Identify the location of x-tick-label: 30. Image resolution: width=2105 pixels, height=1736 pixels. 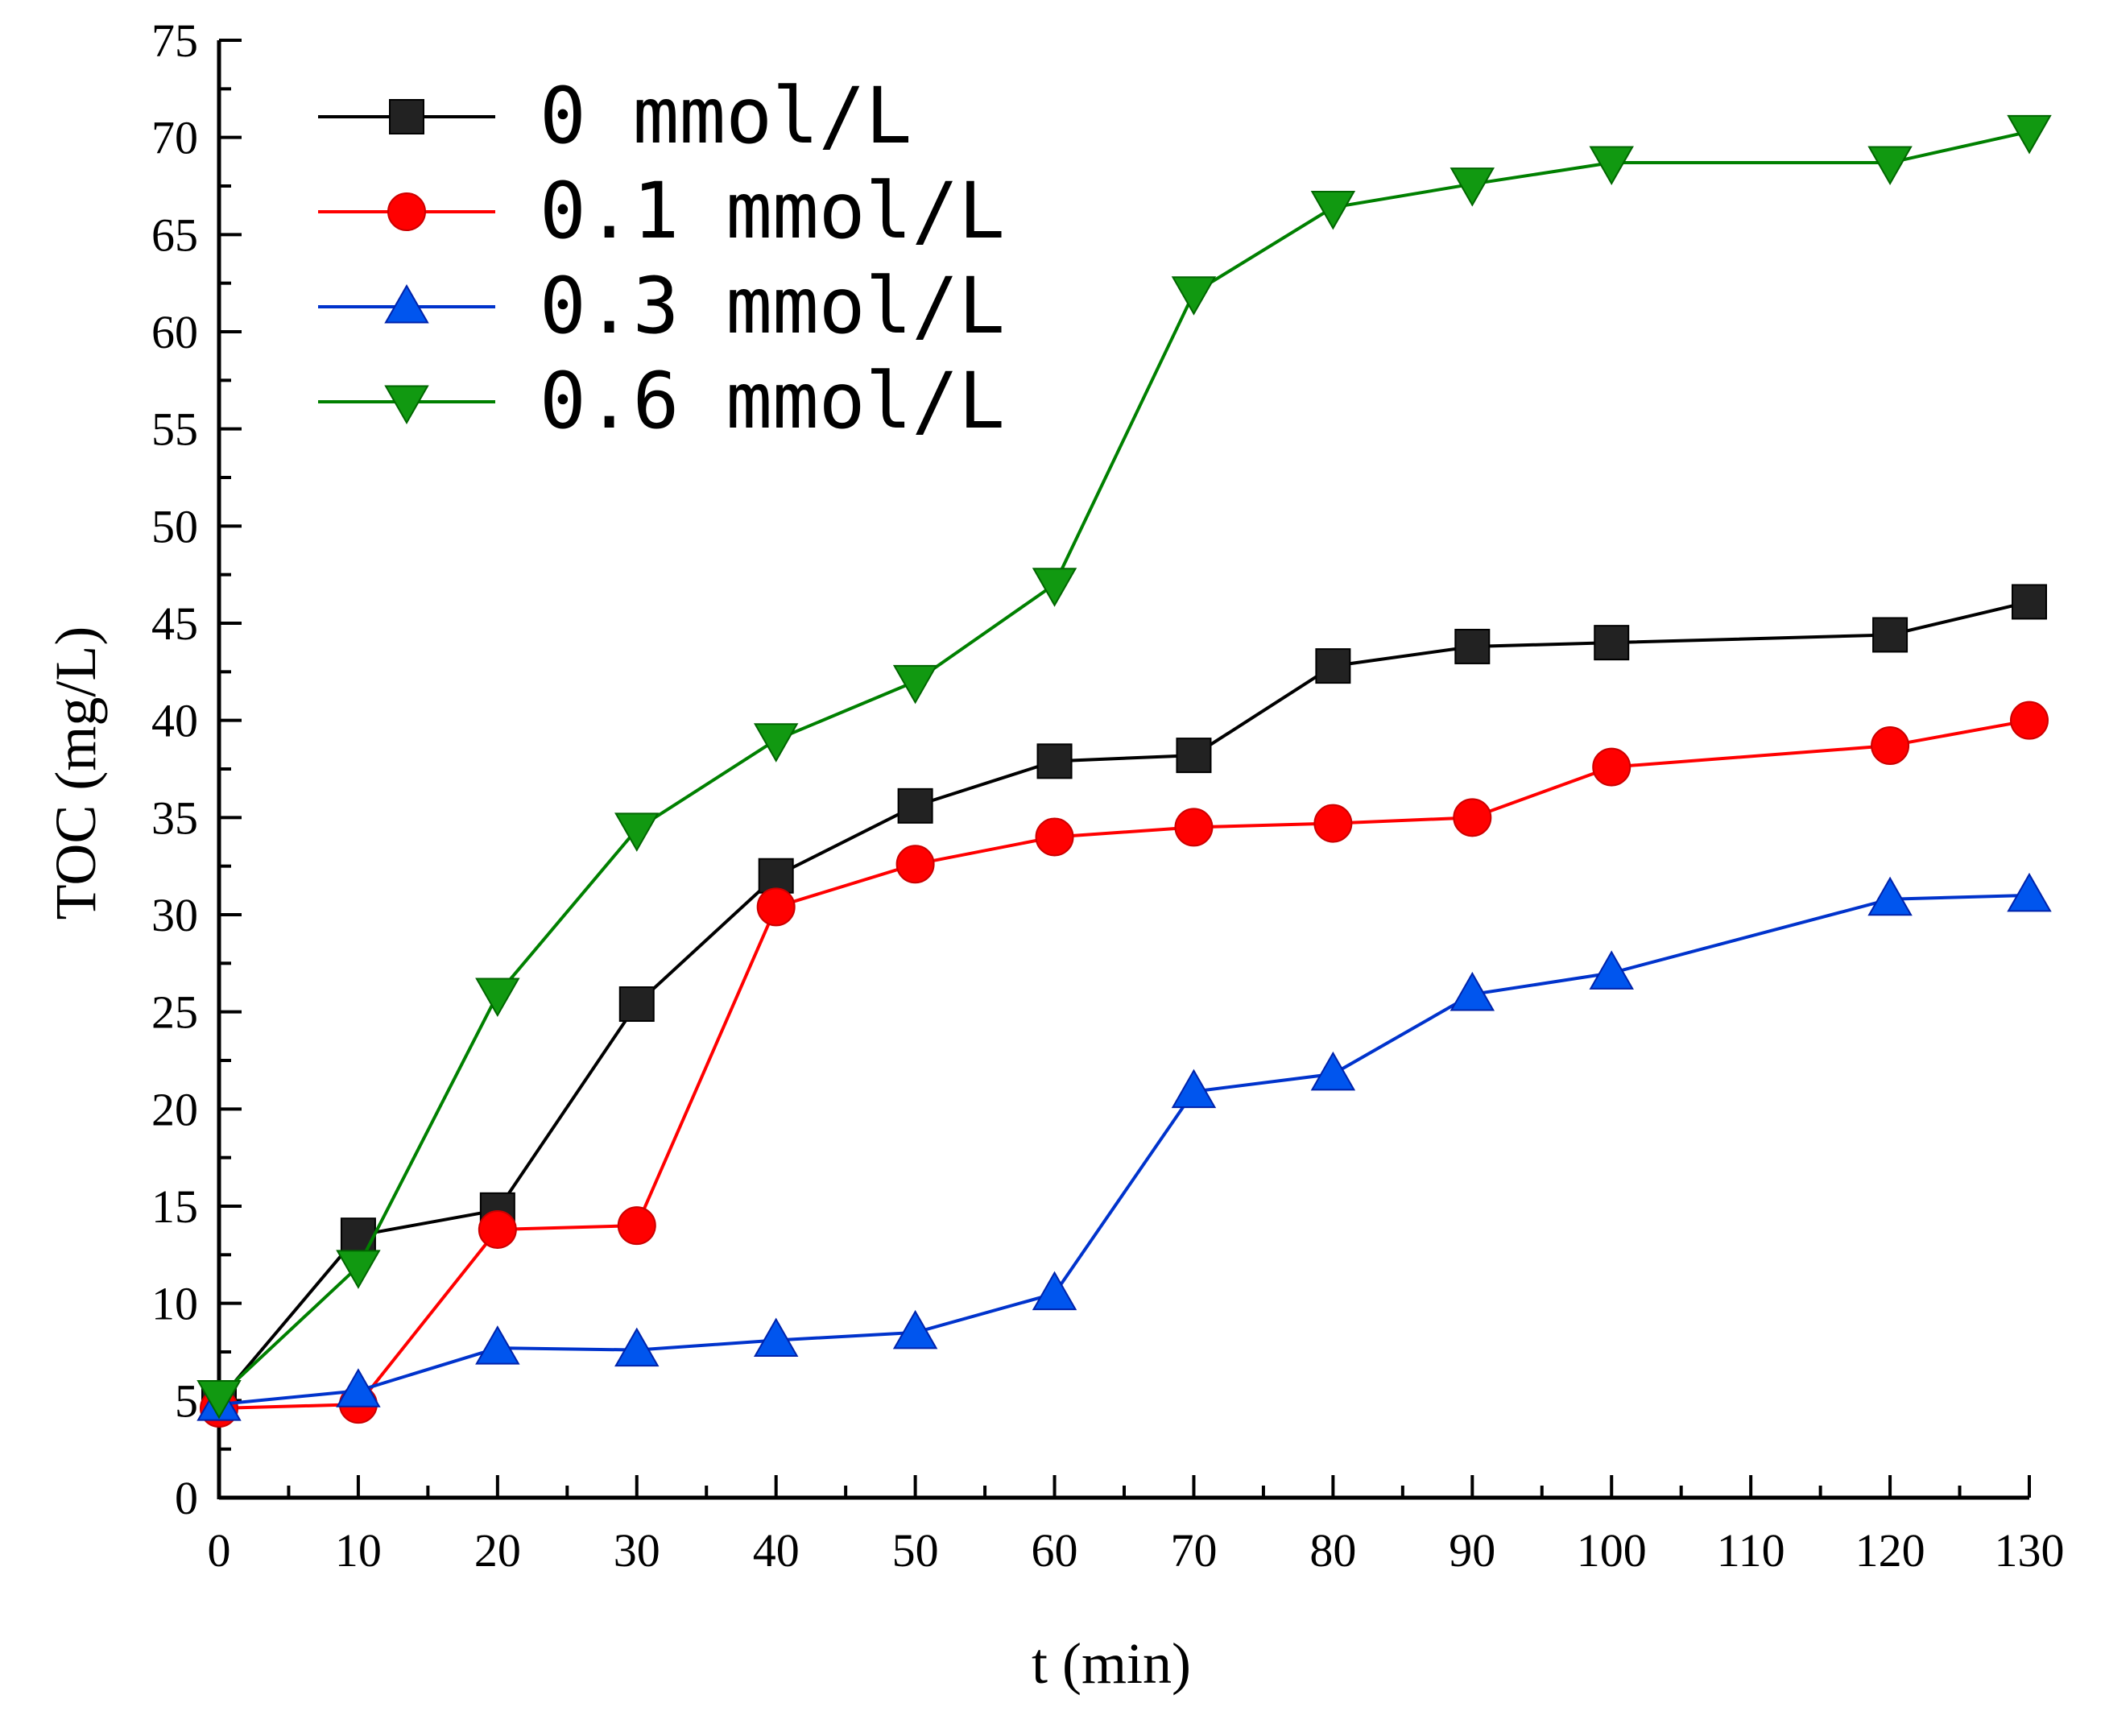
(637, 1551).